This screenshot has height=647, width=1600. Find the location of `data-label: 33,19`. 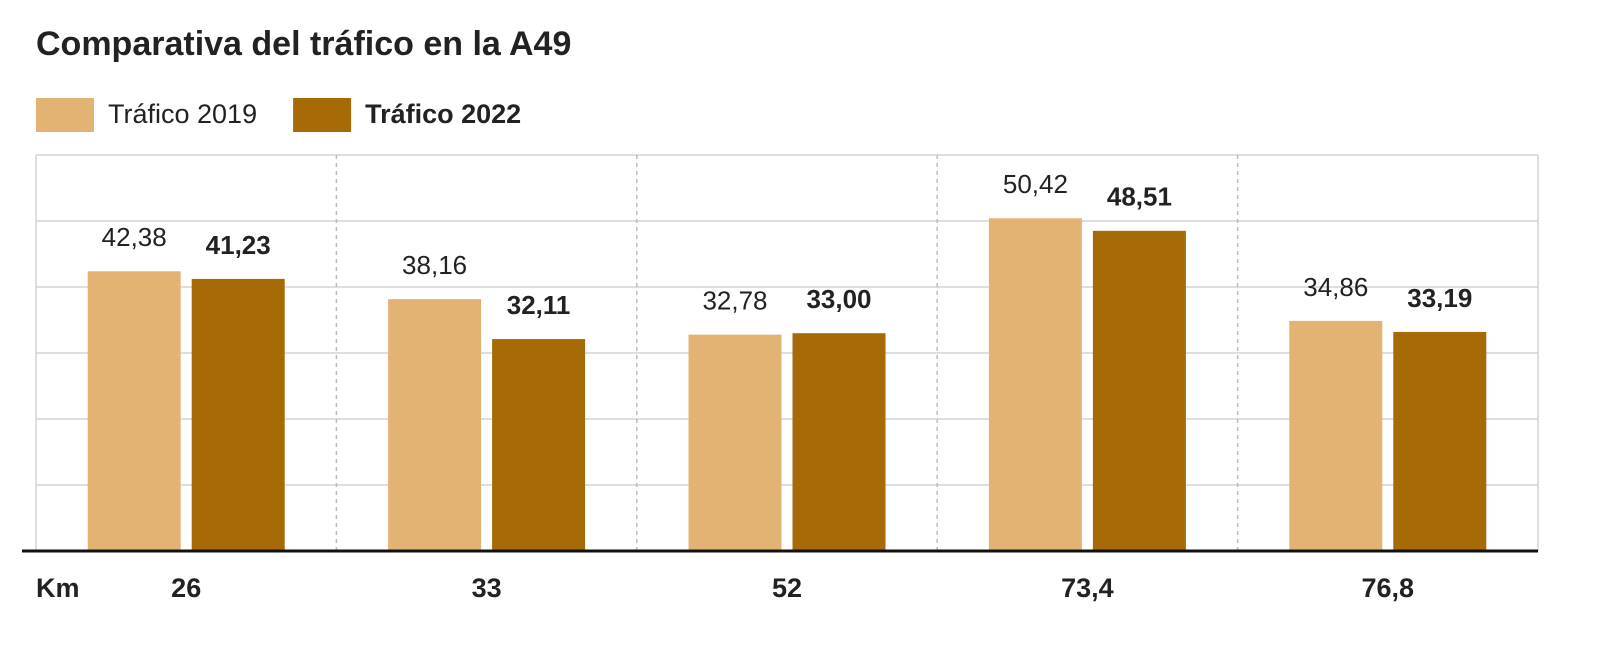

data-label: 33,19 is located at coordinates (1439, 298).